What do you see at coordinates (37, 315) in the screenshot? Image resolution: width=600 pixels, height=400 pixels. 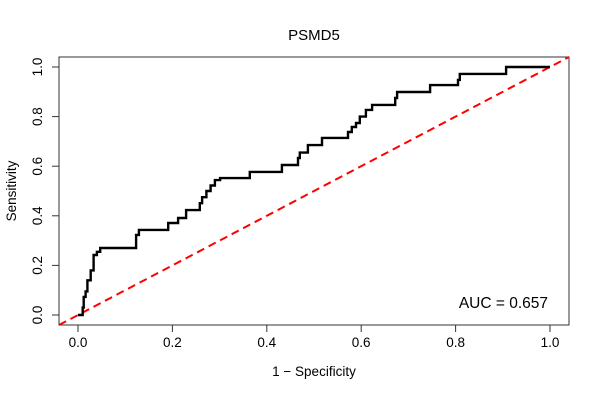 I see `y-tick-label: 0.0` at bounding box center [37, 315].